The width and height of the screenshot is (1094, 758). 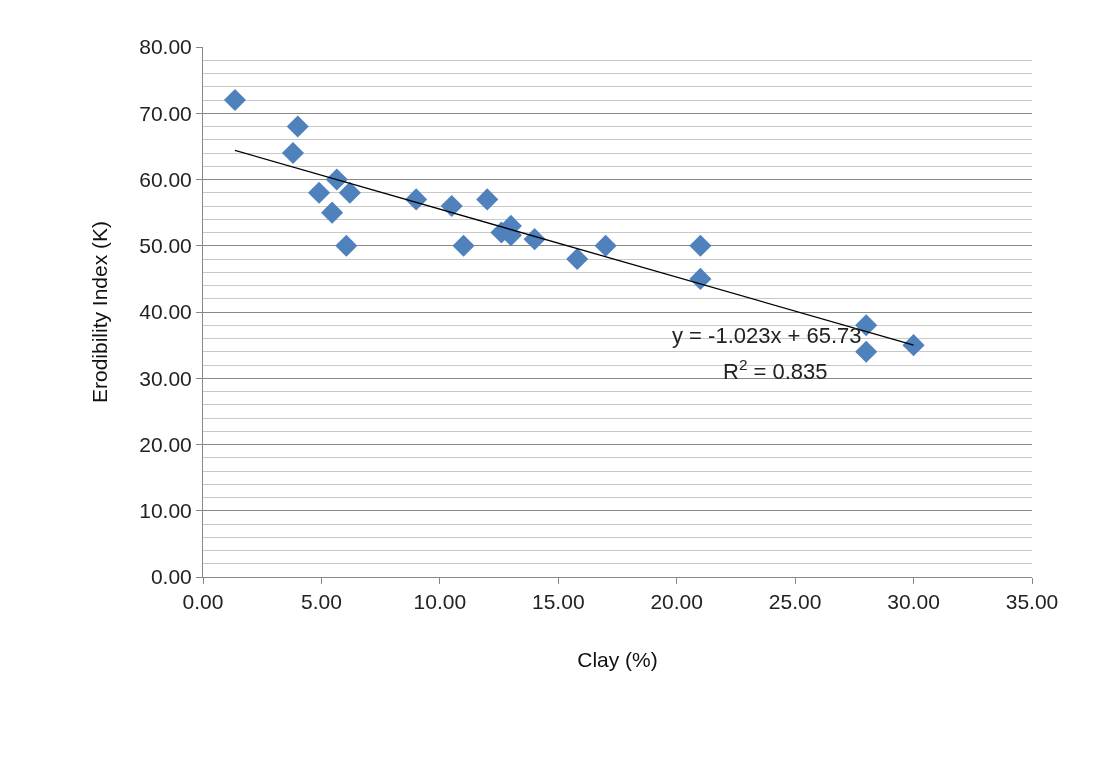 What do you see at coordinates (165, 47) in the screenshot?
I see `y-tick-label: 80.00` at bounding box center [165, 47].